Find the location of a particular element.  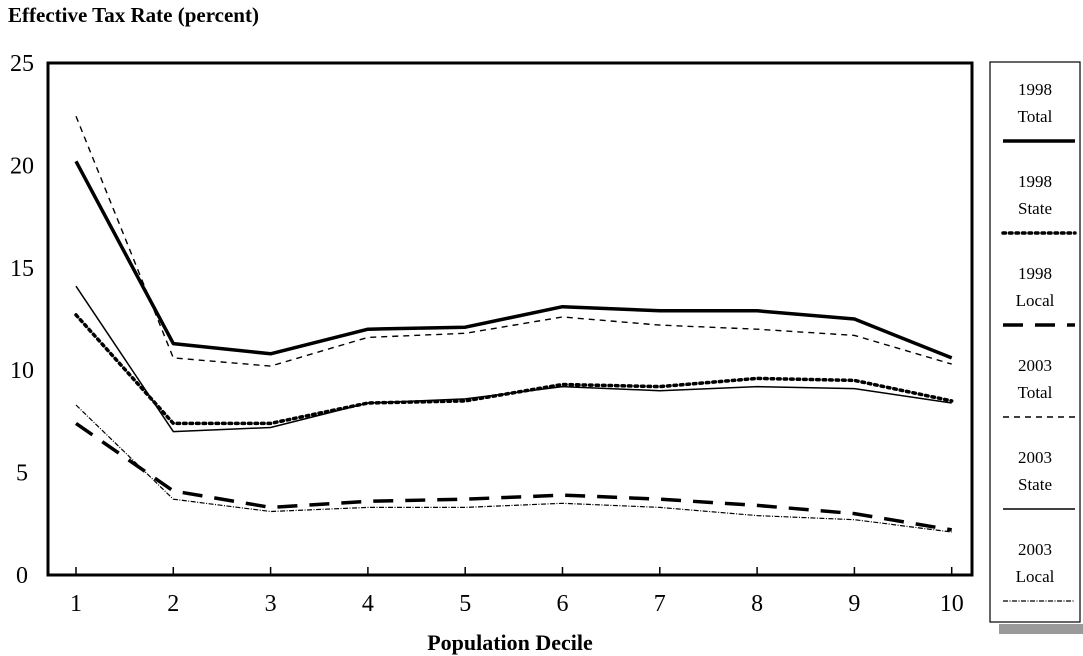

x-tick-label: 1 is located at coordinates (76, 604).